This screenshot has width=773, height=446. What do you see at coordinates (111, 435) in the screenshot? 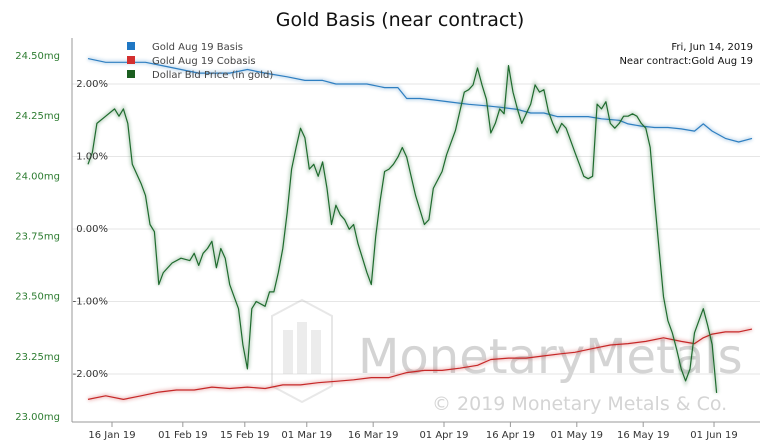
I see `x-tick-label: 16 Jan 19` at bounding box center [111, 435].